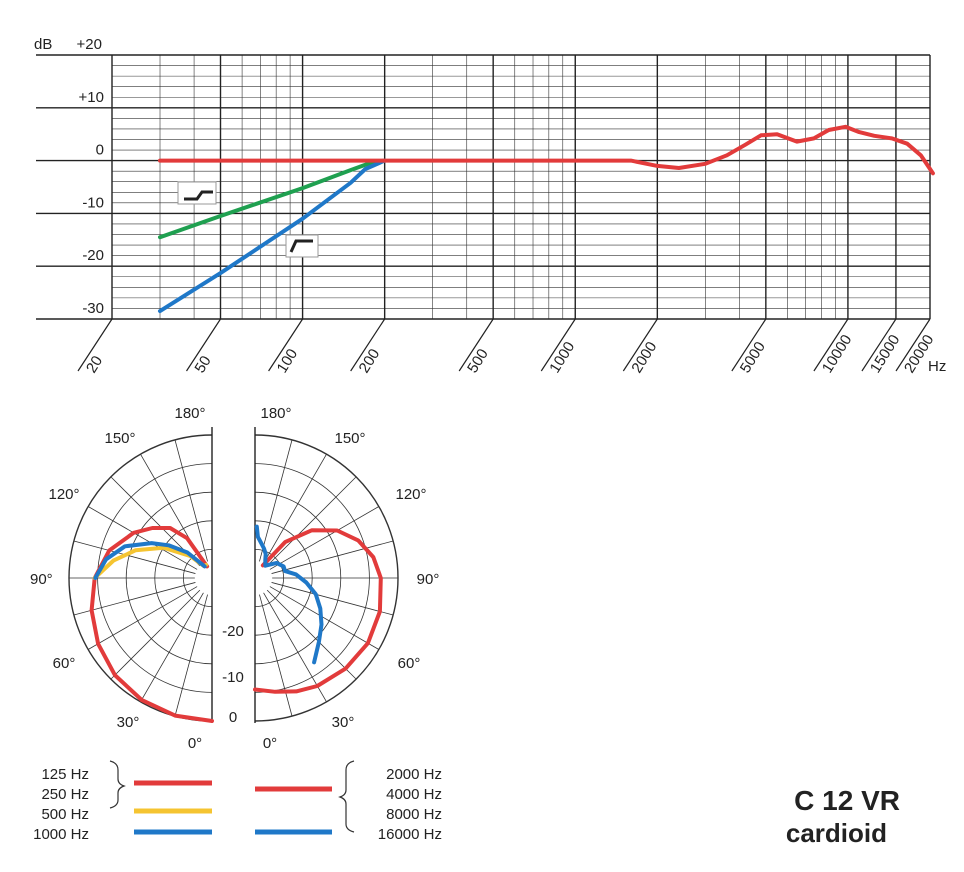 The image size is (964, 872). Describe the element at coordinates (117, 784) in the screenshot. I see `legend-brace-left` at that location.